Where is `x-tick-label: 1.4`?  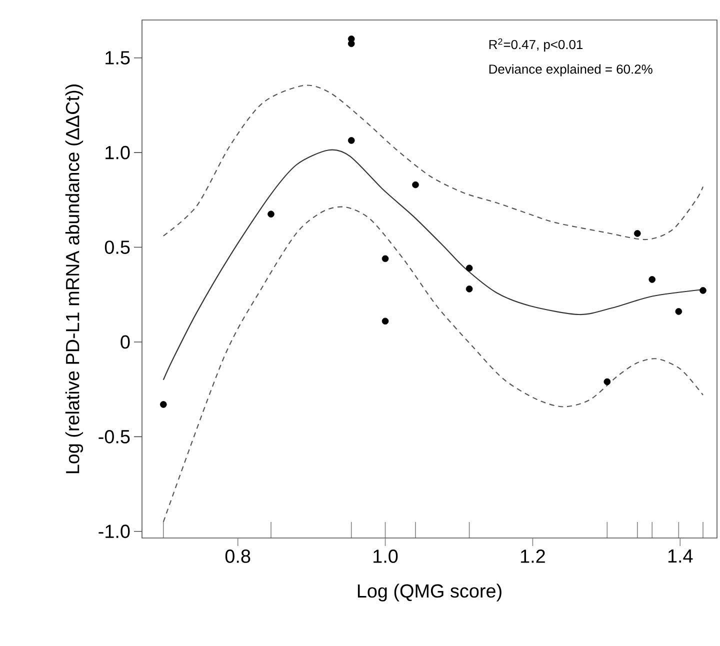 x-tick-label: 1.4 is located at coordinates (680, 556).